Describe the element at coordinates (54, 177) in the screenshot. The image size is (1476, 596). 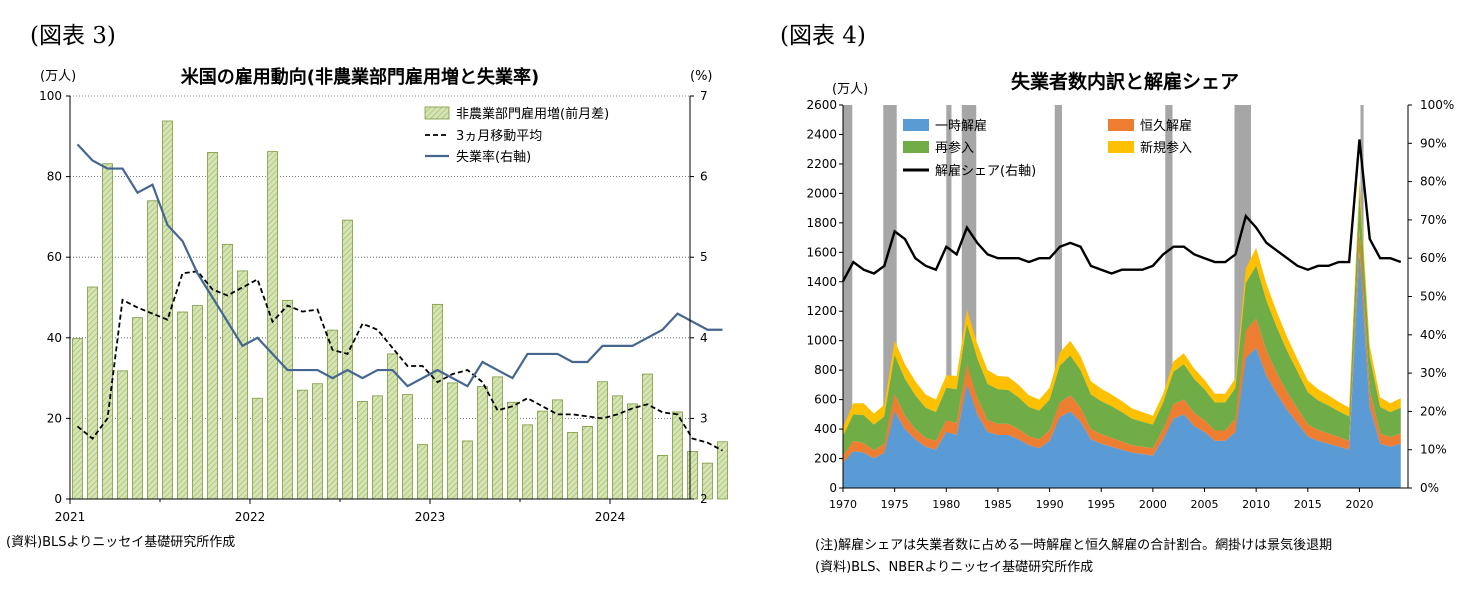
I see `left-tick-label: 80` at that location.